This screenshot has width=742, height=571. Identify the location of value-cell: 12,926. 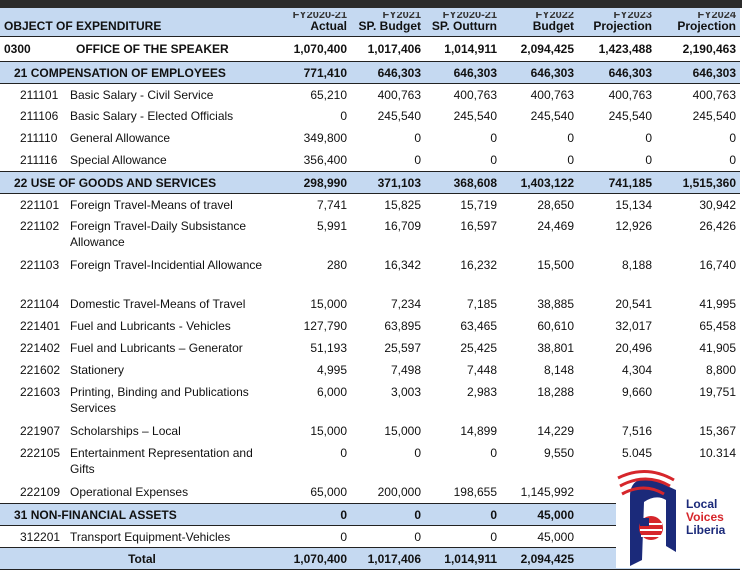
(634, 226).